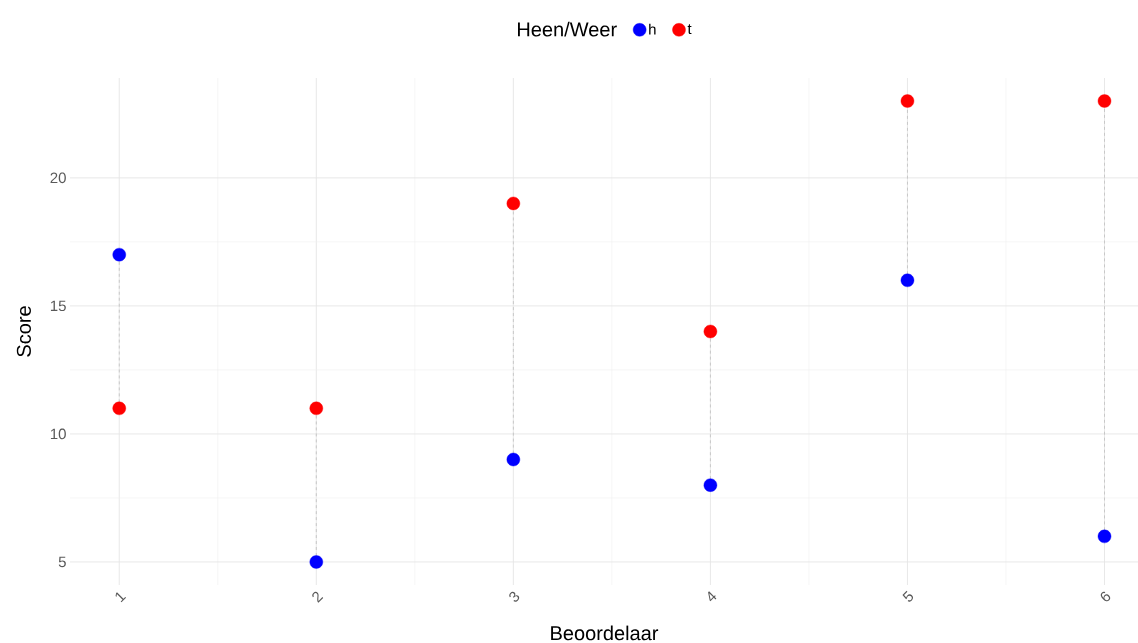  I want to click on x-tick-label: 1, so click(121, 597).